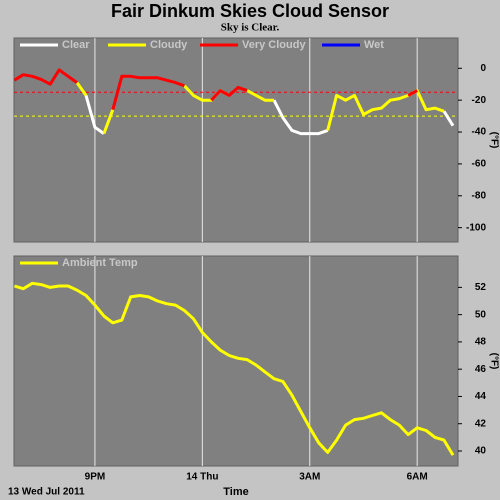  What do you see at coordinates (417, 477) in the screenshot?
I see `x-tick-label: 6AM` at bounding box center [417, 477].